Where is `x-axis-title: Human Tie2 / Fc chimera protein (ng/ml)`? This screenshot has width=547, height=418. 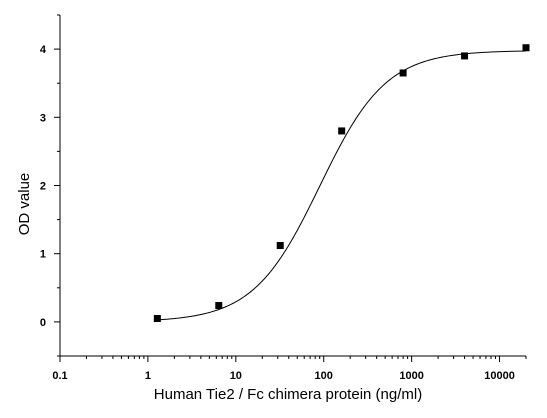
x-axis-title: Human Tie2 / Fc chimera protein (ng/ml) is located at coordinates (288, 394).